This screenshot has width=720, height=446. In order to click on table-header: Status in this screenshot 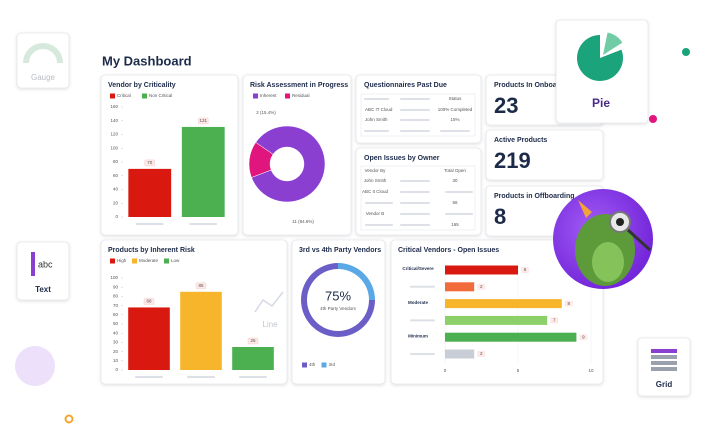, I will do `click(456, 98)`.